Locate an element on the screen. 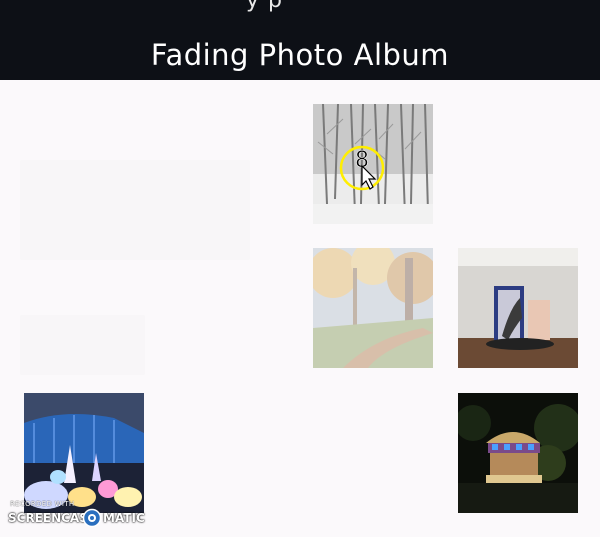 The image size is (600, 537). light-festival-photo is located at coordinates (84, 453).